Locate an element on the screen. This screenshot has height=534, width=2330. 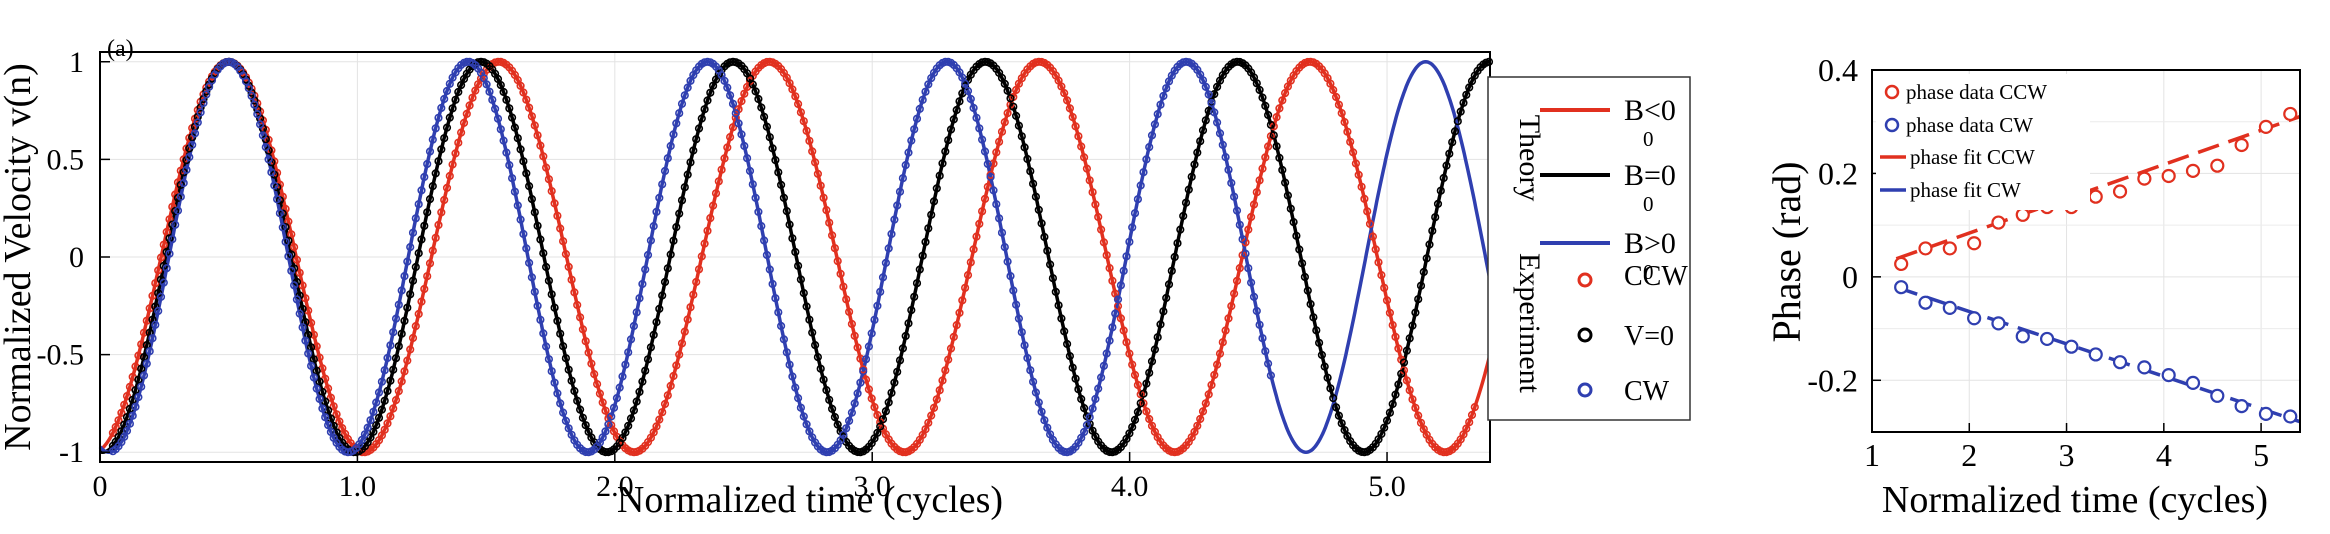
phase-y-tick-label: 0.4 is located at coordinates (1838, 70).